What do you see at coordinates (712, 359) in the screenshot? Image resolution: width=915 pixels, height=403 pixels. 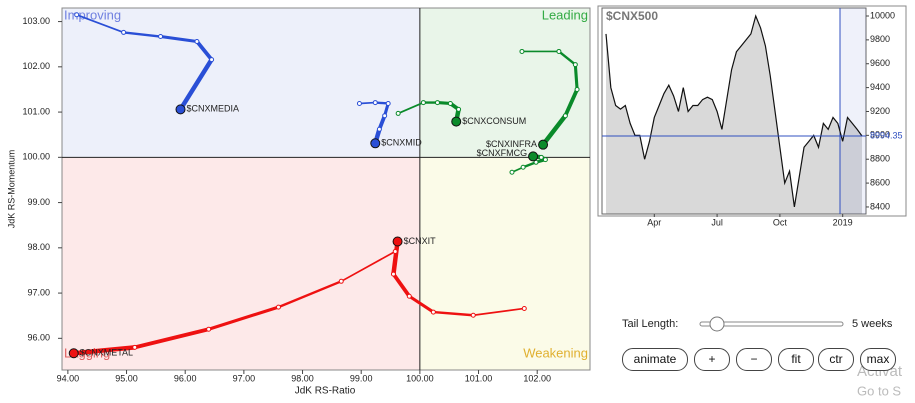 I see `button: +` at bounding box center [712, 359].